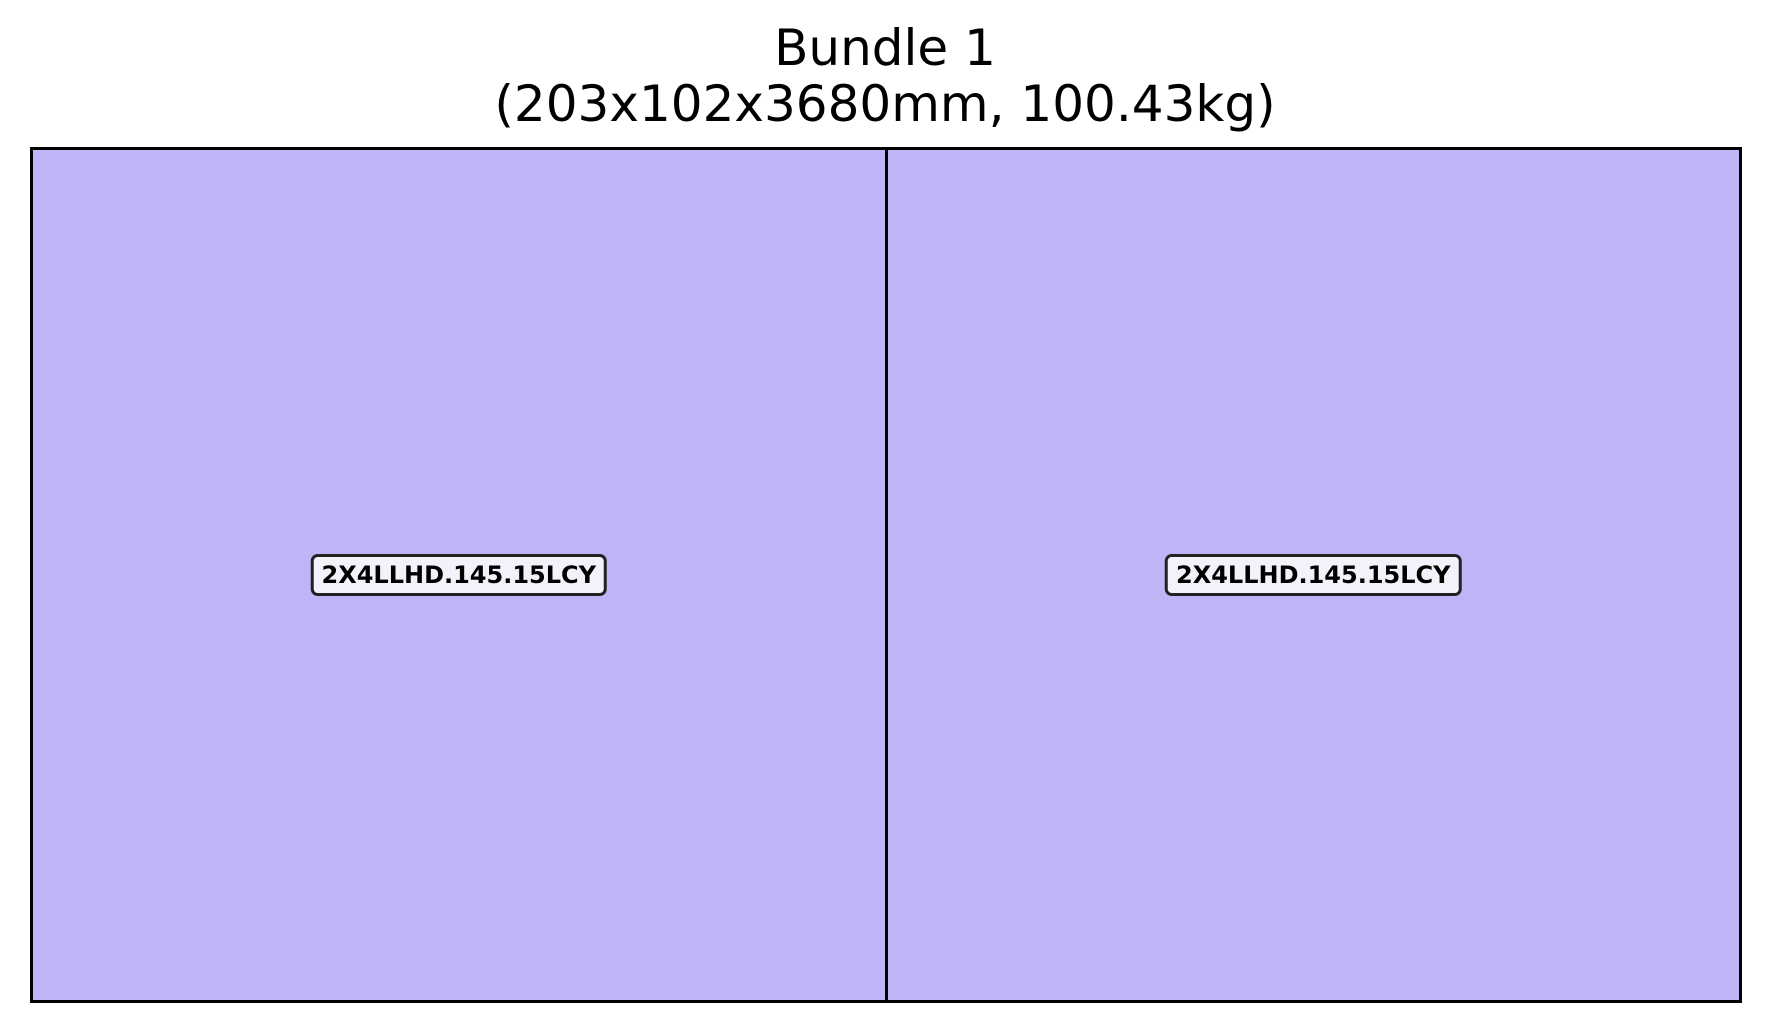  Describe the element at coordinates (885, 104) in the screenshot. I see `diagram-subtitle: (203x102x3680mm, 100.43kg)` at that location.